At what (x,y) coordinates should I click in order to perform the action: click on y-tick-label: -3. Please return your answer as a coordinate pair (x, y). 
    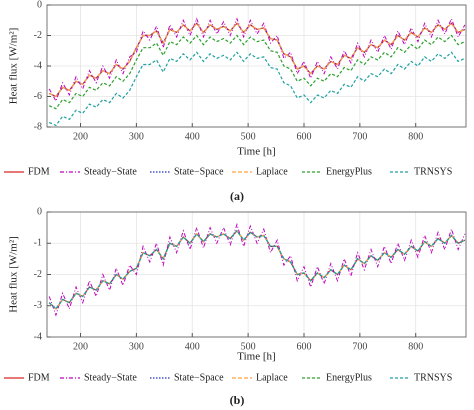
    Looking at the image, I should click on (38, 305).